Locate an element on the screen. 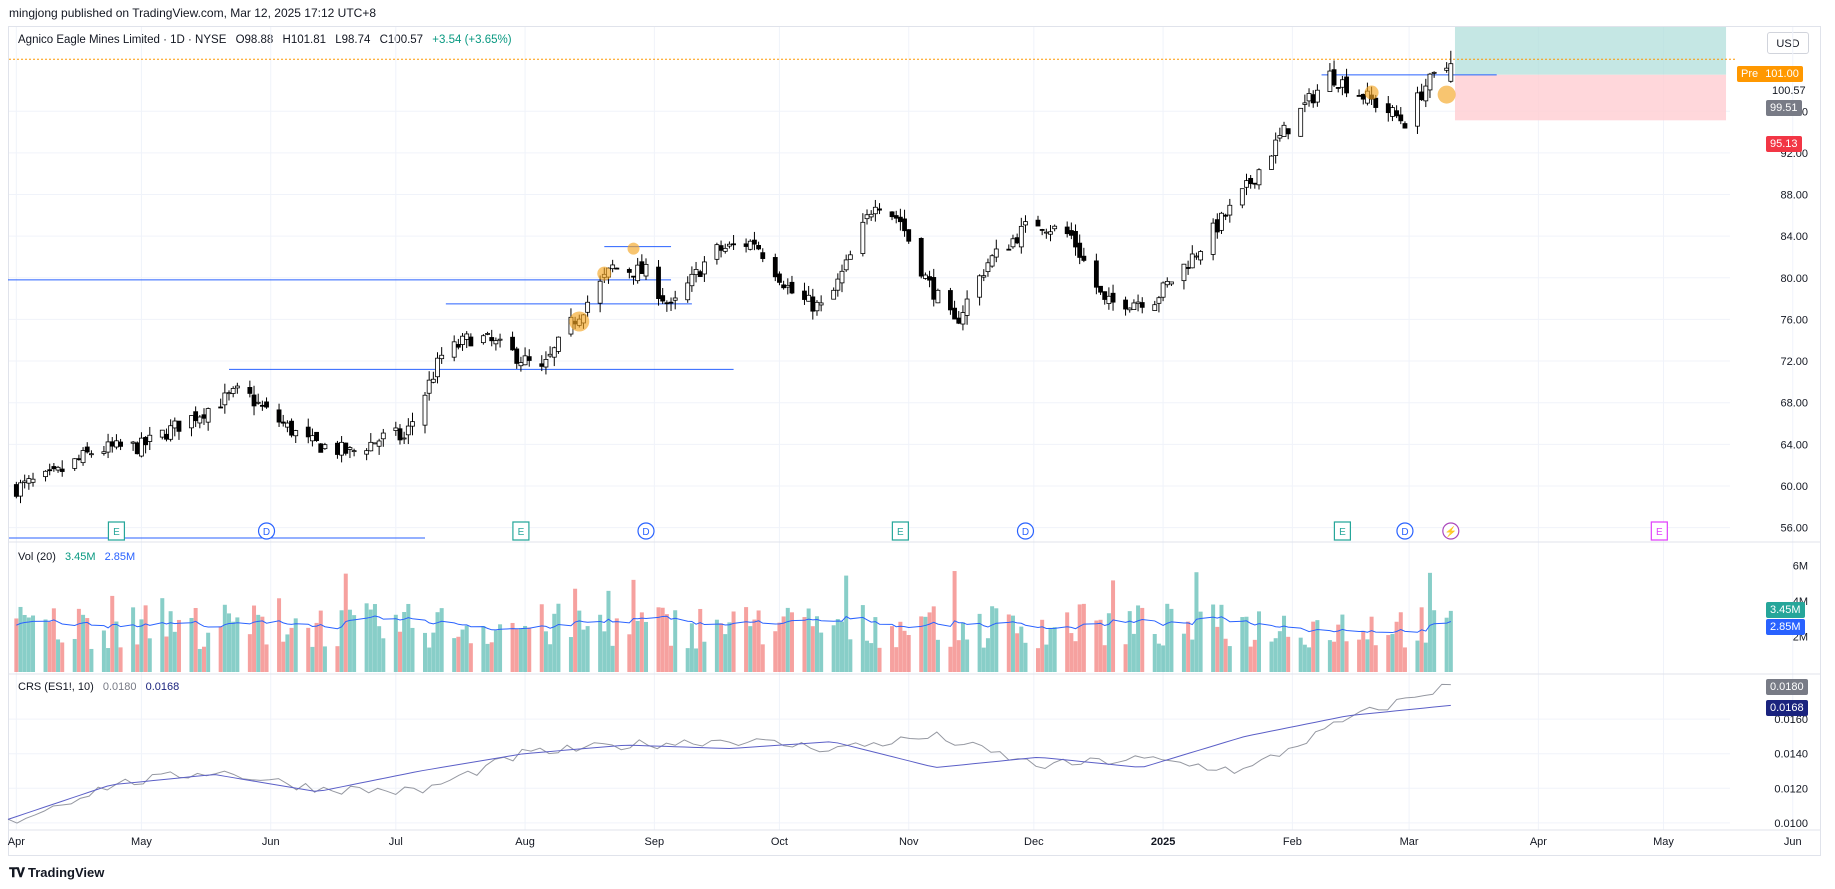 This screenshot has height=889, width=1835. tradingview-logo: 𝐓𝐕 TradingView is located at coordinates (56, 873).